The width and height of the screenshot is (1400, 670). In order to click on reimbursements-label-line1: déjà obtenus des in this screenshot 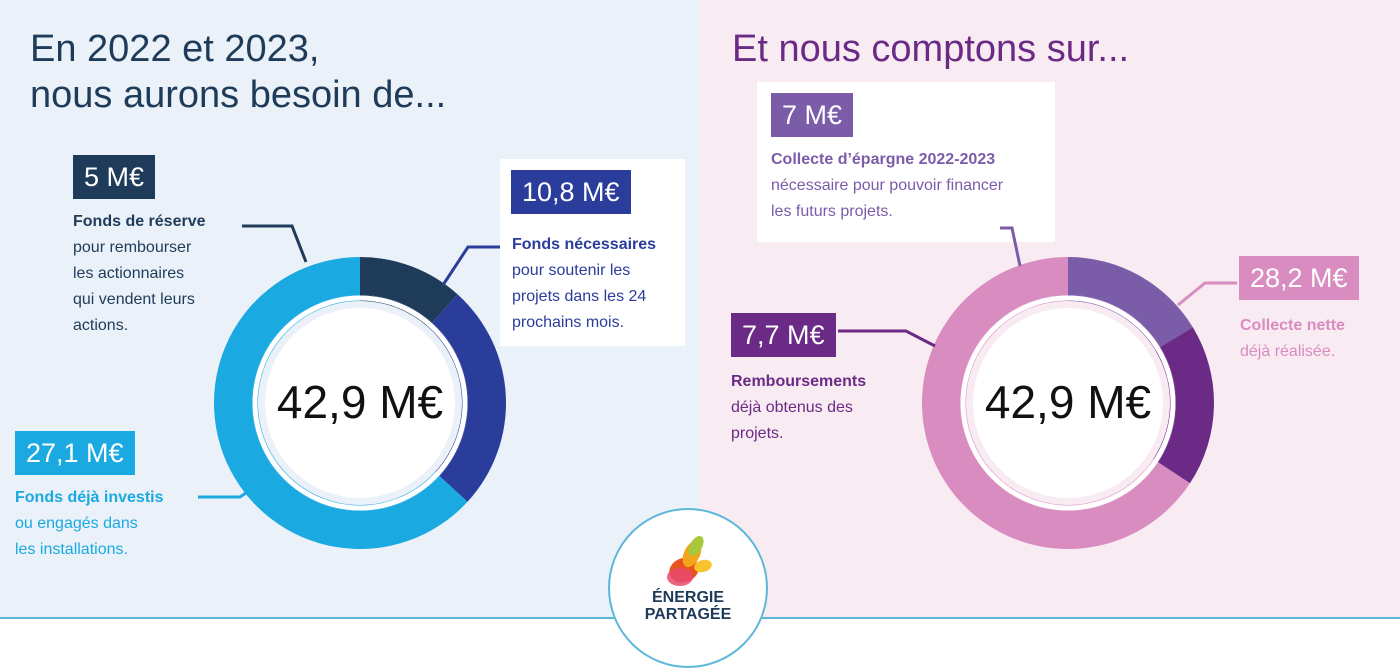, I will do `click(792, 407)`.